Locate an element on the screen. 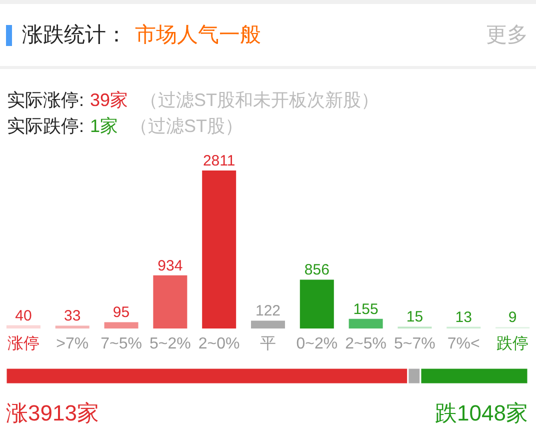  data-label: 856 is located at coordinates (317, 270).